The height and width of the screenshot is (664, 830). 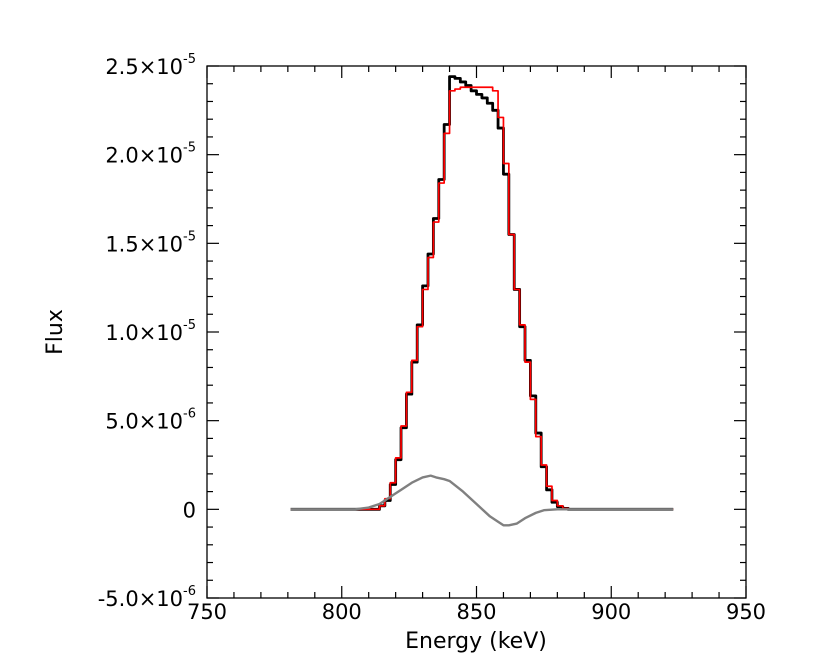 I want to click on x-tick-label: 750, so click(x=207, y=612).